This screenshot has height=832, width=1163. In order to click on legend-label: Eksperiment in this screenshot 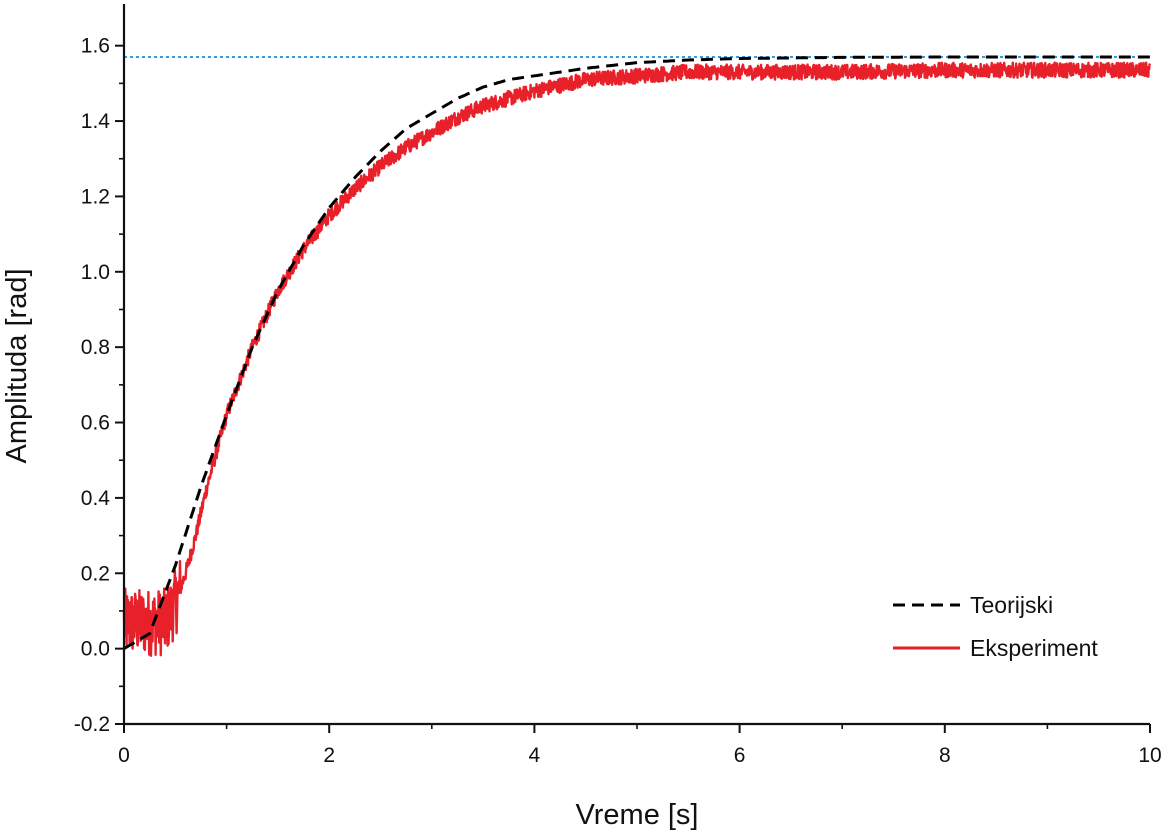, I will do `click(1034, 648)`.